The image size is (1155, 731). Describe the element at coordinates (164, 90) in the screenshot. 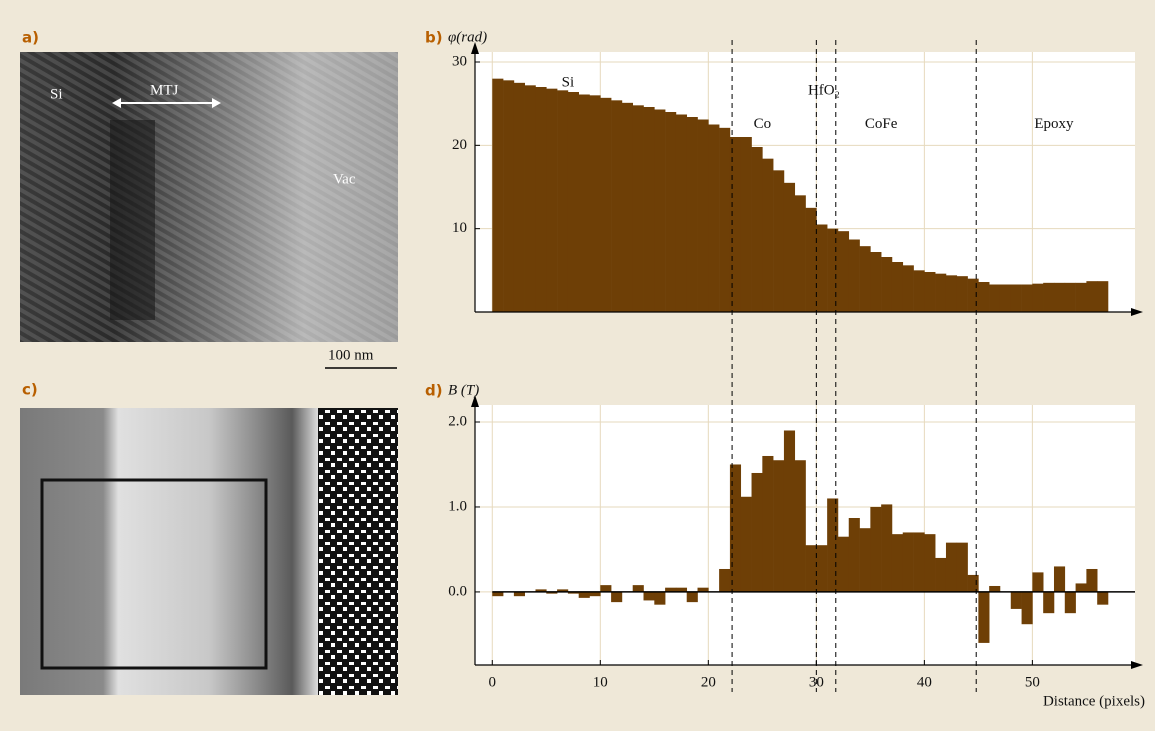

I see `annotation: MTJ` at that location.